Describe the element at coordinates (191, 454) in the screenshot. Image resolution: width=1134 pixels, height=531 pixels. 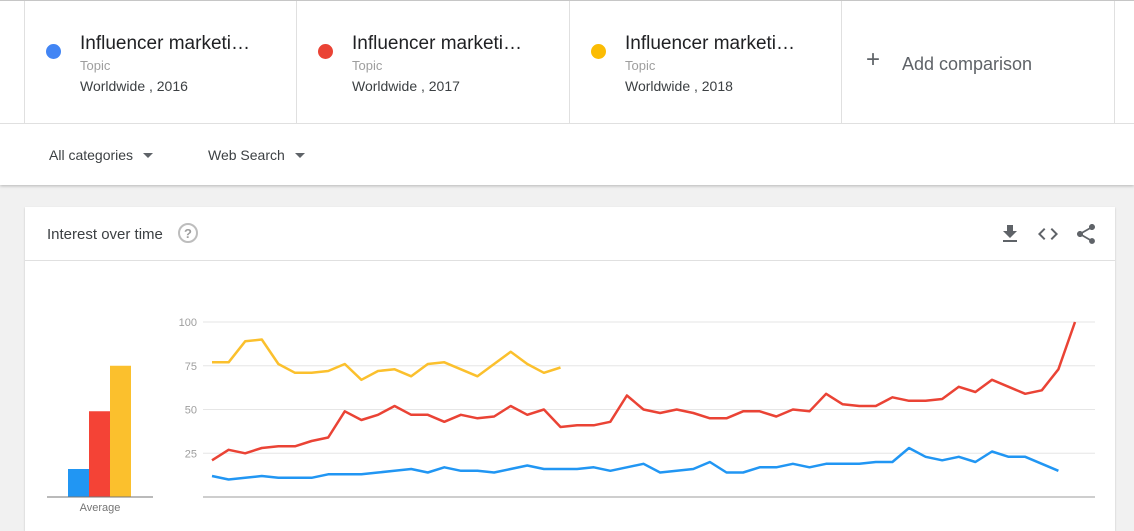
I see `y-tick-label: 25` at that location.